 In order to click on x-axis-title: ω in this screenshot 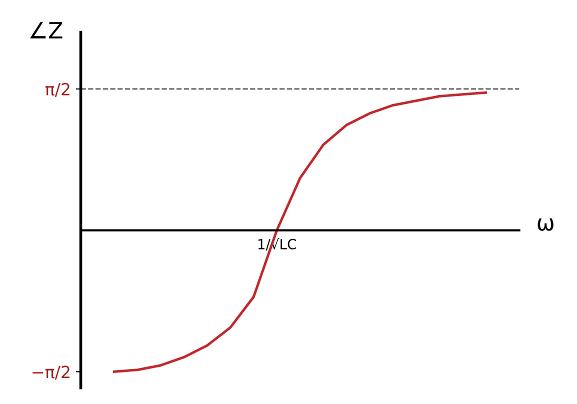, I will do `click(546, 224)`.